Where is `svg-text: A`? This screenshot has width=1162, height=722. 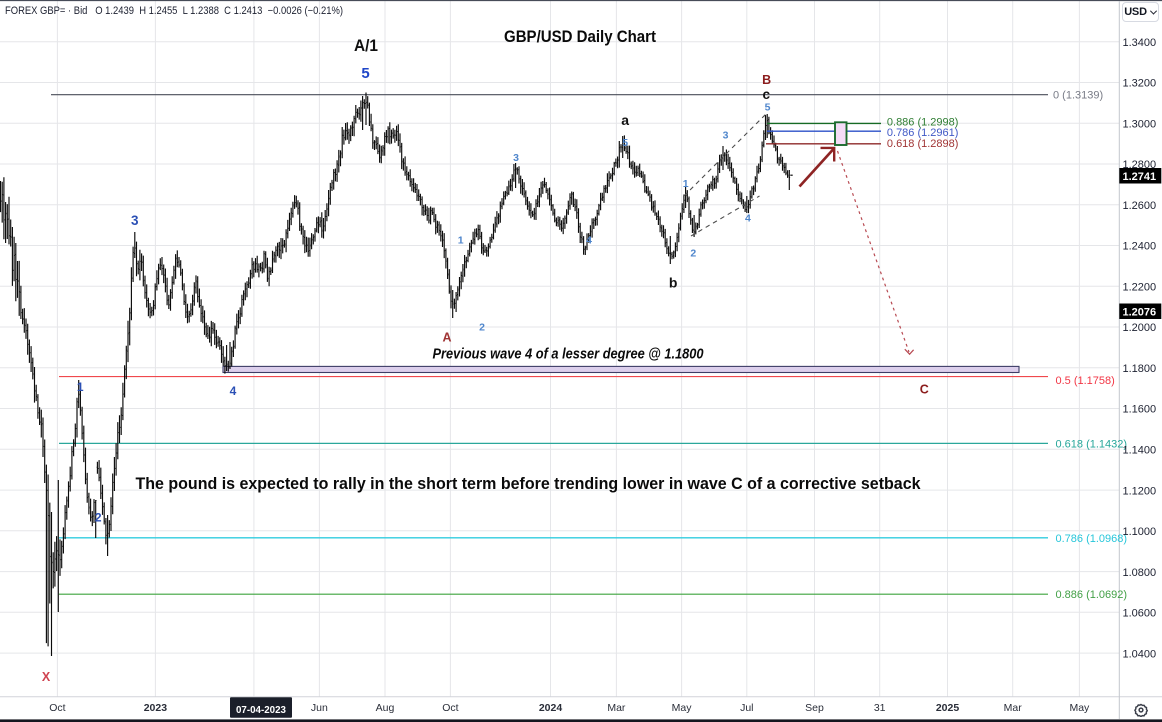 svg-text: A is located at coordinates (446, 338).